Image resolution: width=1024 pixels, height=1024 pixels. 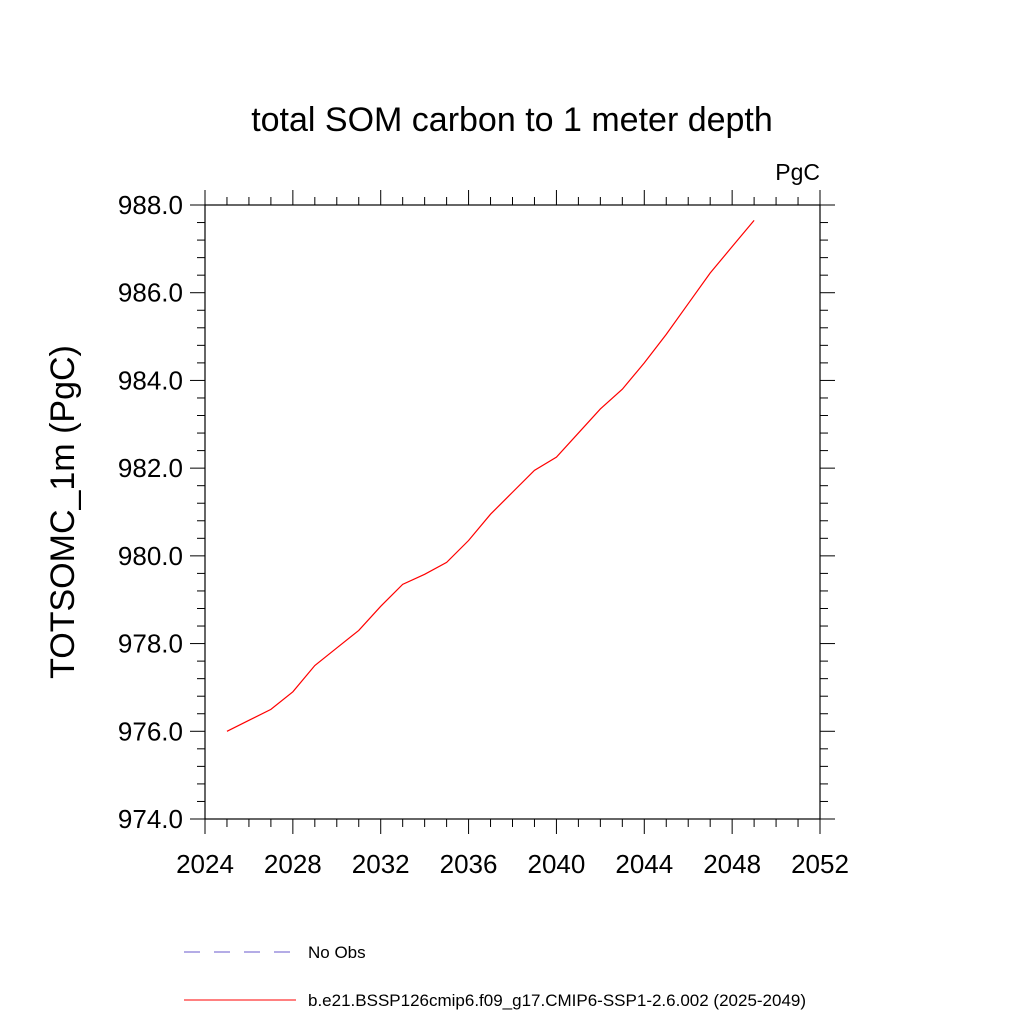 What do you see at coordinates (63, 512) in the screenshot?
I see `y-axis-label: TOTSOMC_1m (PgC)` at bounding box center [63, 512].